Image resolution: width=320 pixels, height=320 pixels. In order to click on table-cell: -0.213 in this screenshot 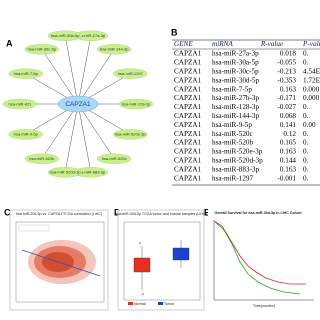, I will do `click(286, 71)`.